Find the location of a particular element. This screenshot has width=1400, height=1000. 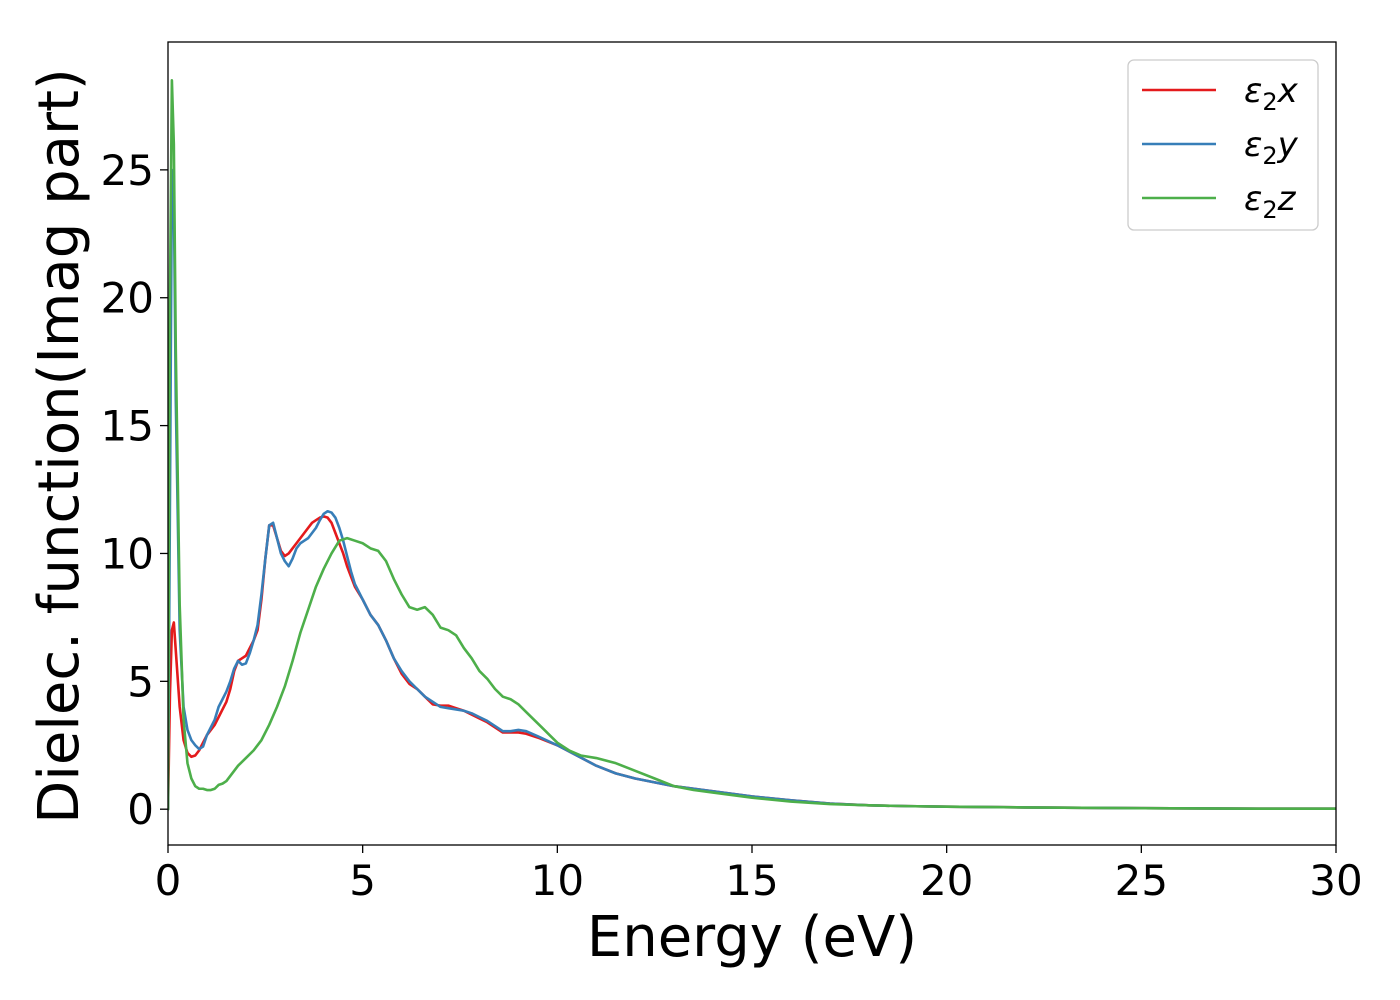

legend-label-y: ε2y is located at coordinates (1271, 147).